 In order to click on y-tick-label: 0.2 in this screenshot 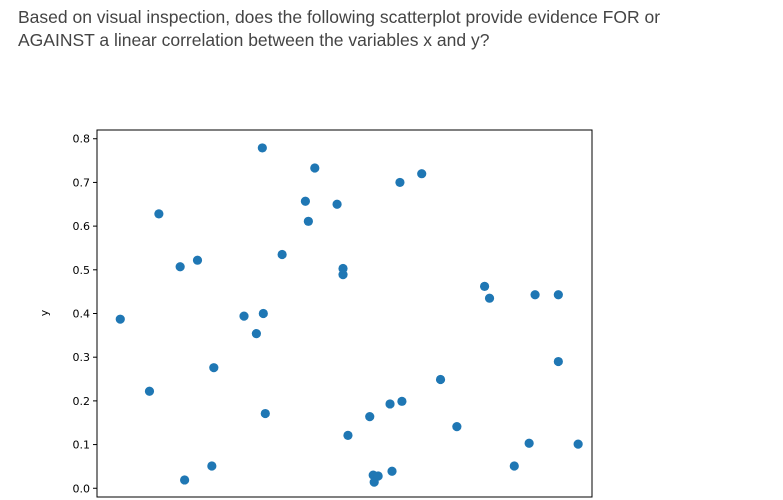, I will do `click(82, 401)`.